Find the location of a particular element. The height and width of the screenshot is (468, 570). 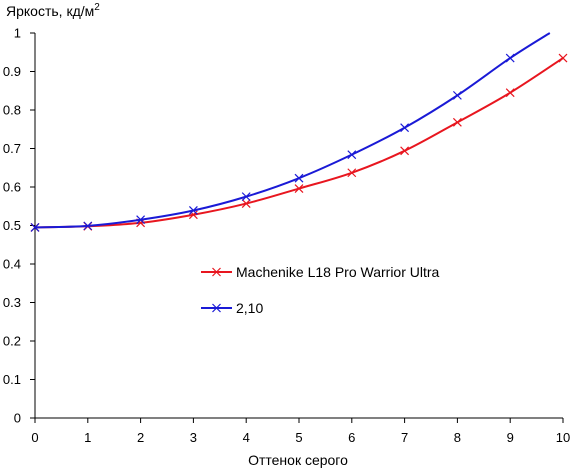

y-tick-label: 0.9 is located at coordinates (12, 71).